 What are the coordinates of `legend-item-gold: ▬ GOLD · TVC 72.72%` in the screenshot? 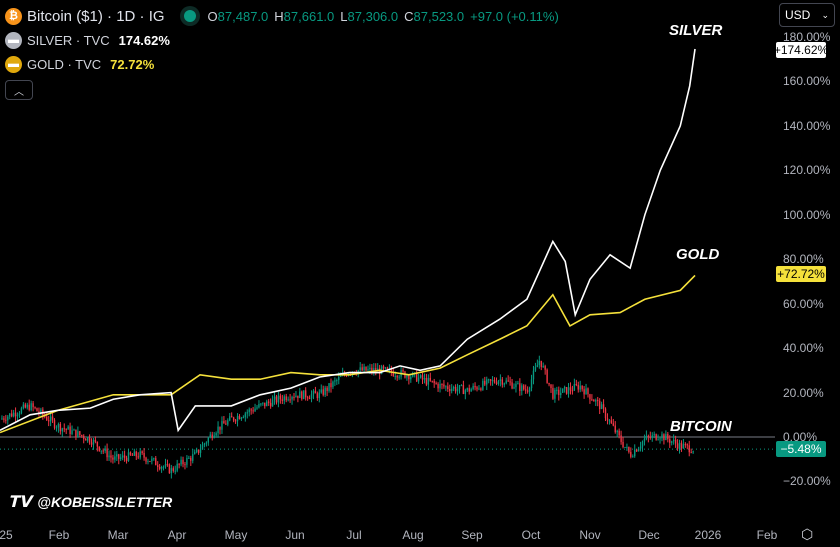 It's located at (282, 64).